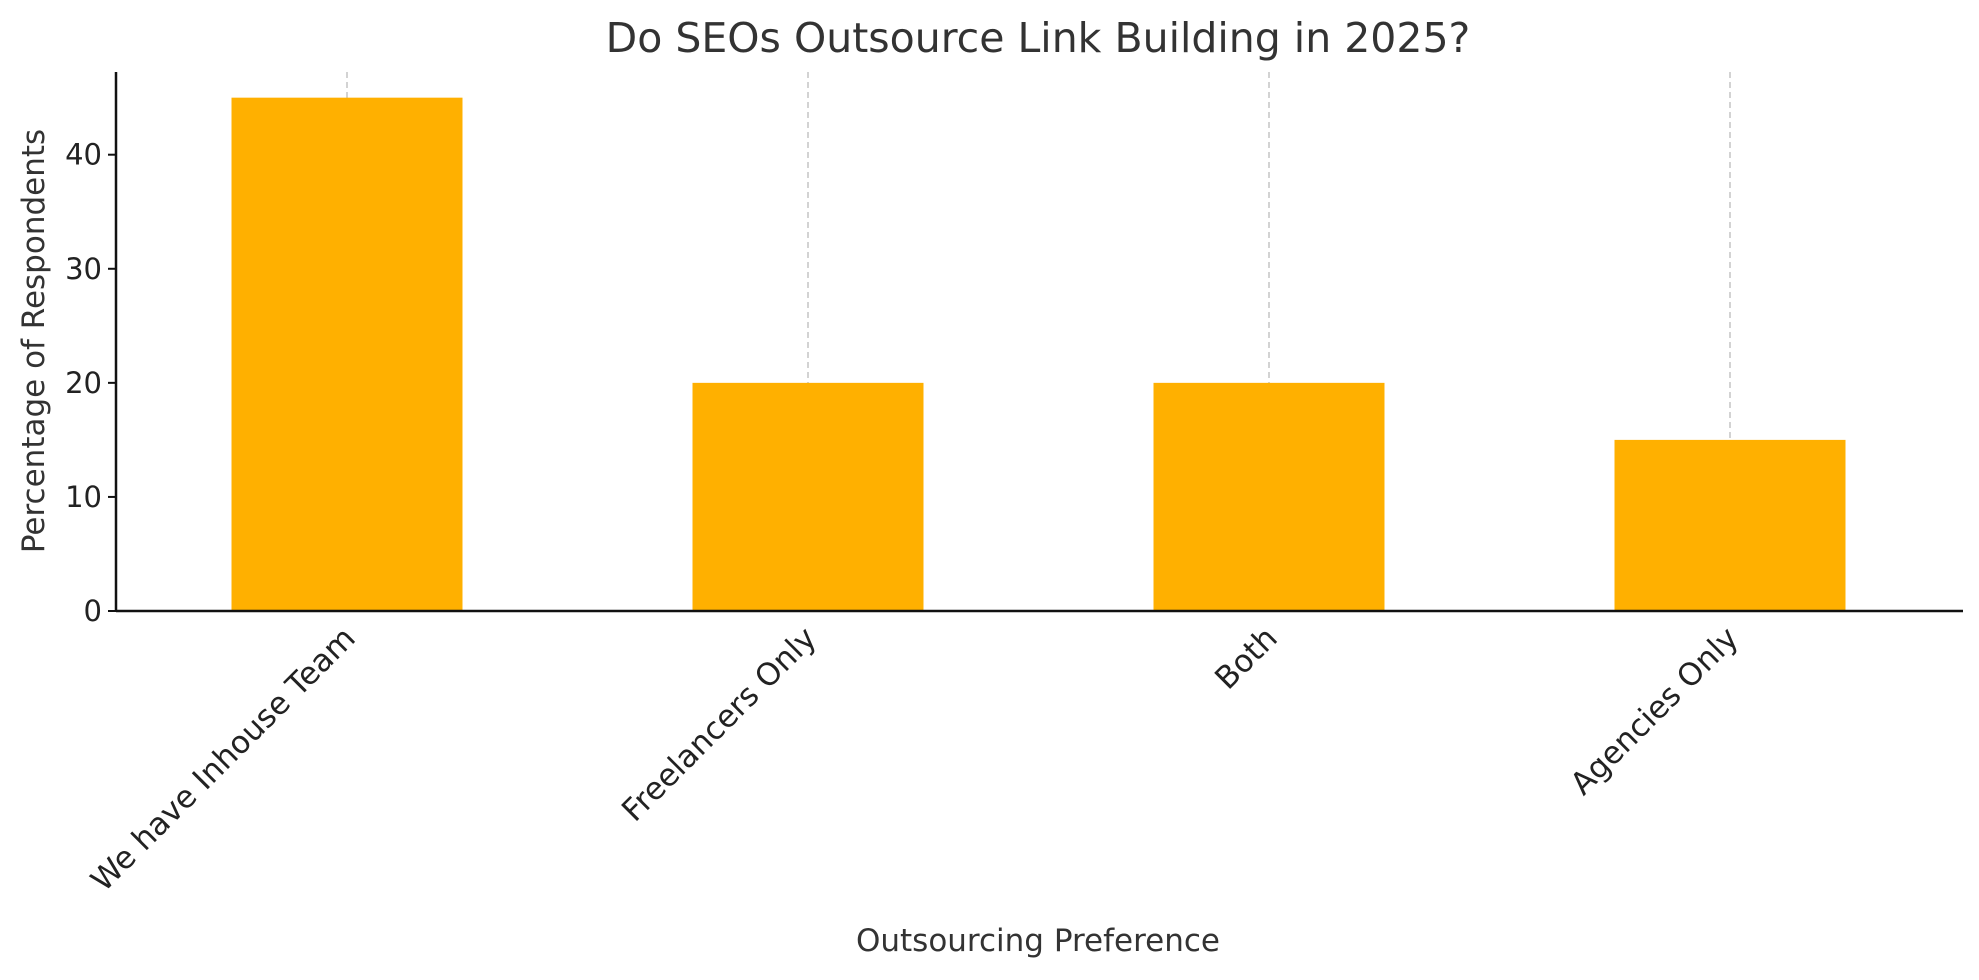 Image resolution: width=1979 pixels, height=980 pixels. Describe the element at coordinates (83, 269) in the screenshot. I see `y-tick-label: 30` at that location.